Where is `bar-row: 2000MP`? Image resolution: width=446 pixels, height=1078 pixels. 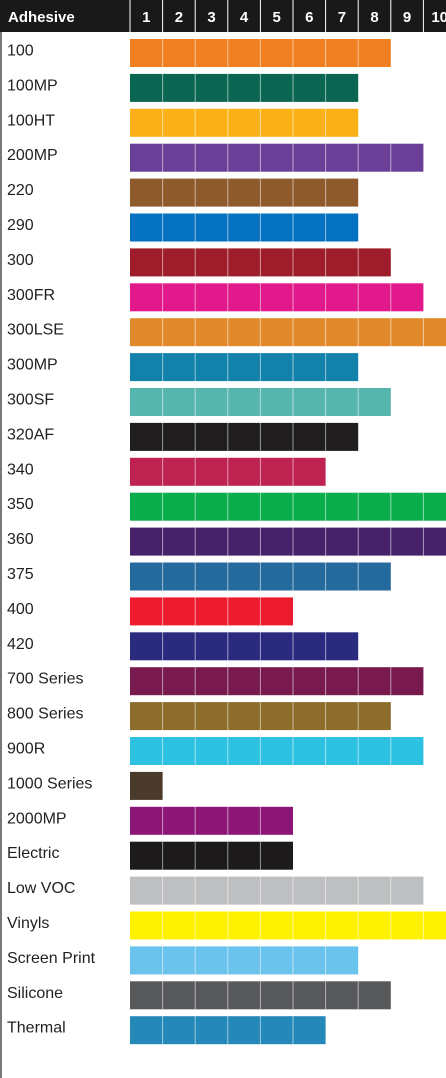 bar-row: 2000MP is located at coordinates (150, 820).